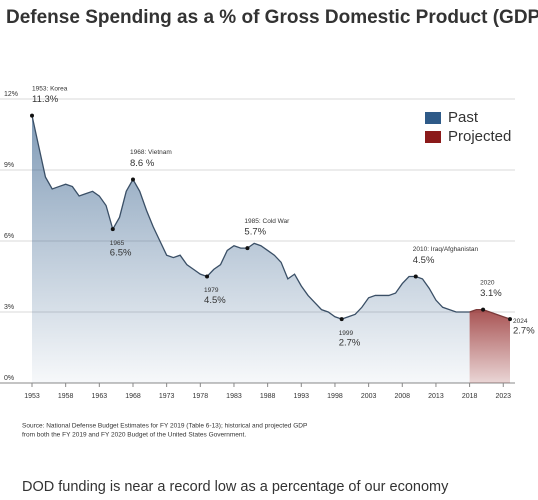 The height and width of the screenshot is (500, 538). What do you see at coordinates (335, 396) in the screenshot?
I see `x-tick-label: 1998` at bounding box center [335, 396].